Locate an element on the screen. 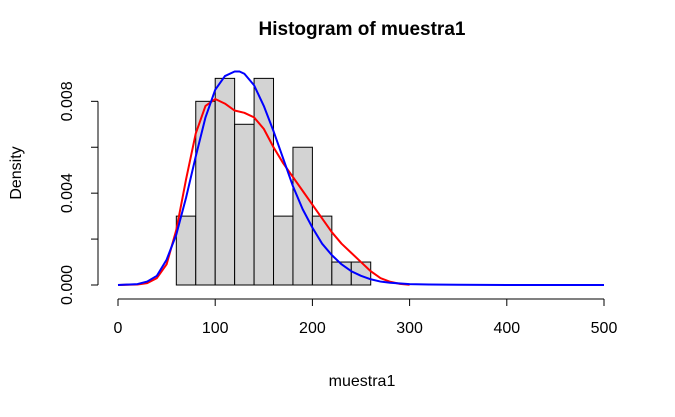 Image resolution: width=675 pixels, height=417 pixels. x-tick-label: 400 is located at coordinates (506, 328).